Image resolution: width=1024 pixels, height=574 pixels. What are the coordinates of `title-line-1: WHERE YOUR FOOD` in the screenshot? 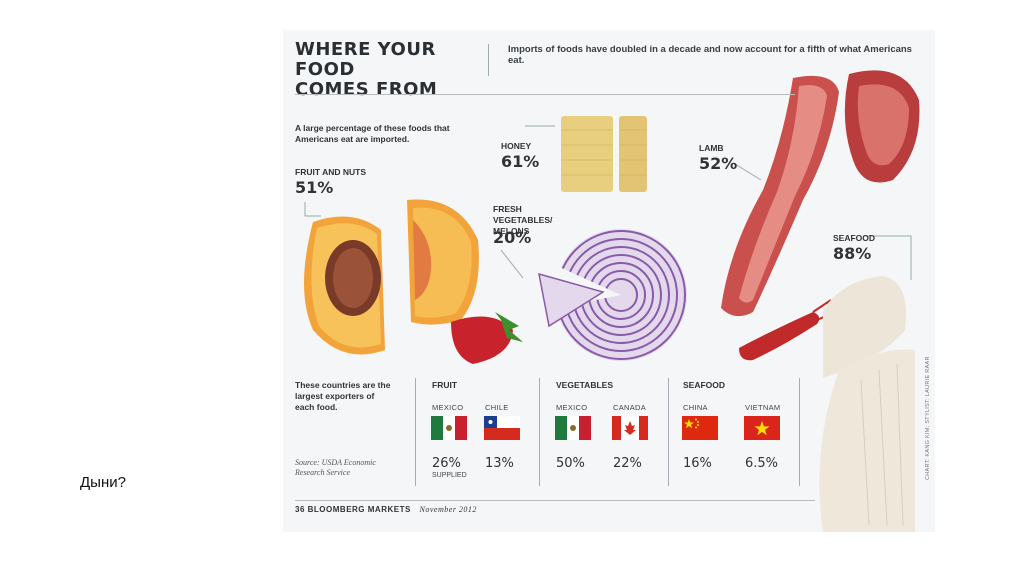 It's located at (365, 59).